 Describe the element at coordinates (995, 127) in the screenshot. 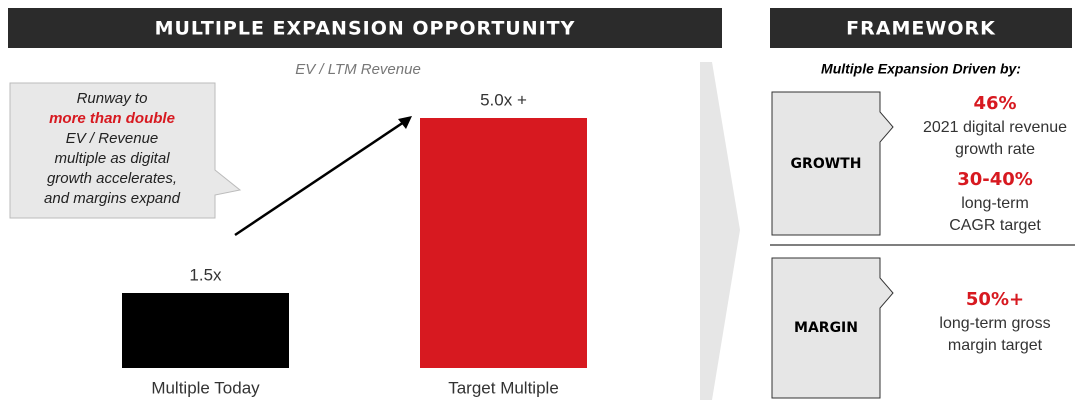

I see `metric-desc: 2021 digital revenue` at that location.